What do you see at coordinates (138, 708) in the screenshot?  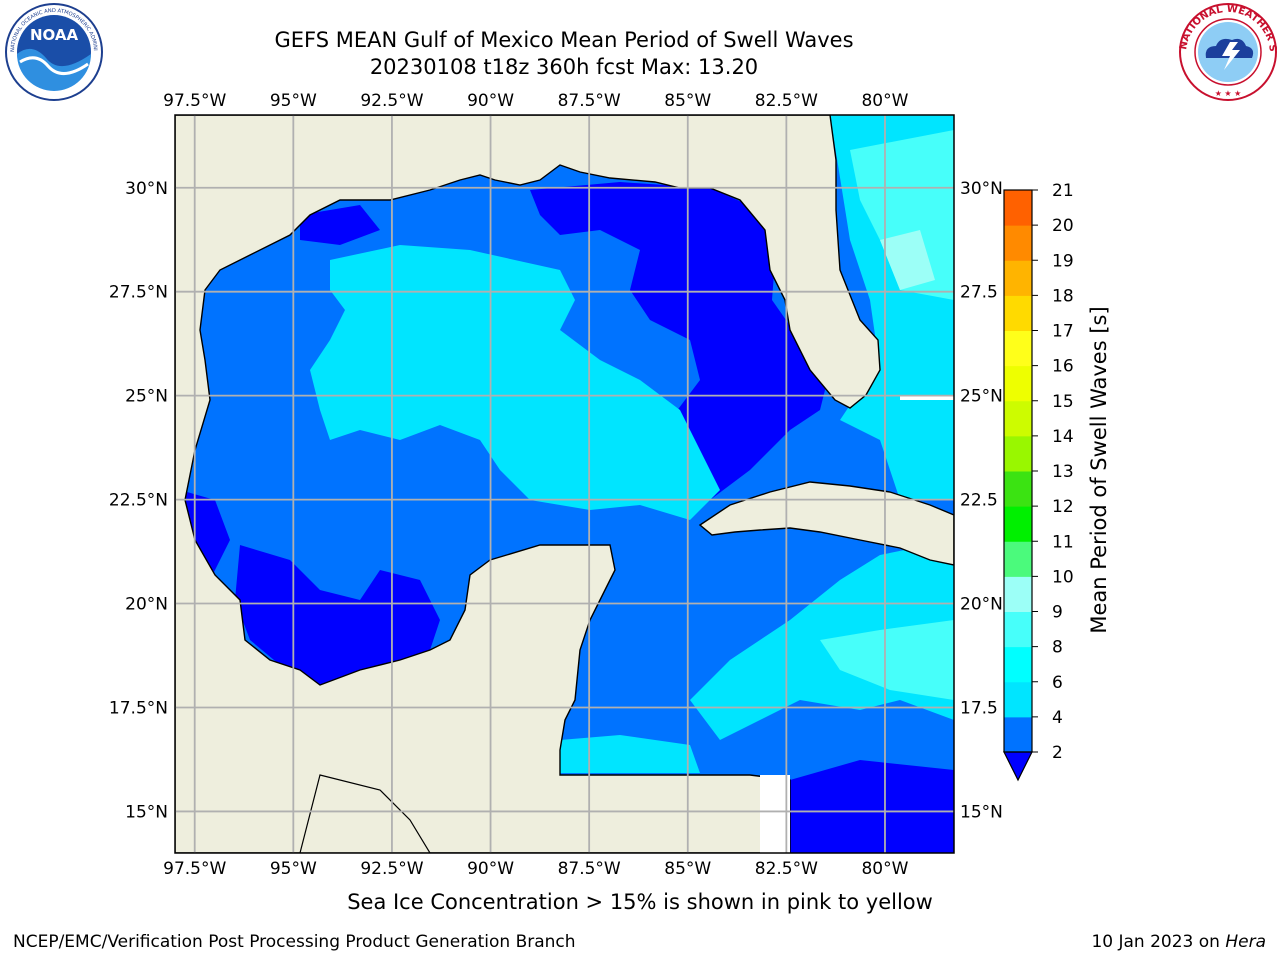 I see `lat-label-left: 17.5°N` at bounding box center [138, 708].